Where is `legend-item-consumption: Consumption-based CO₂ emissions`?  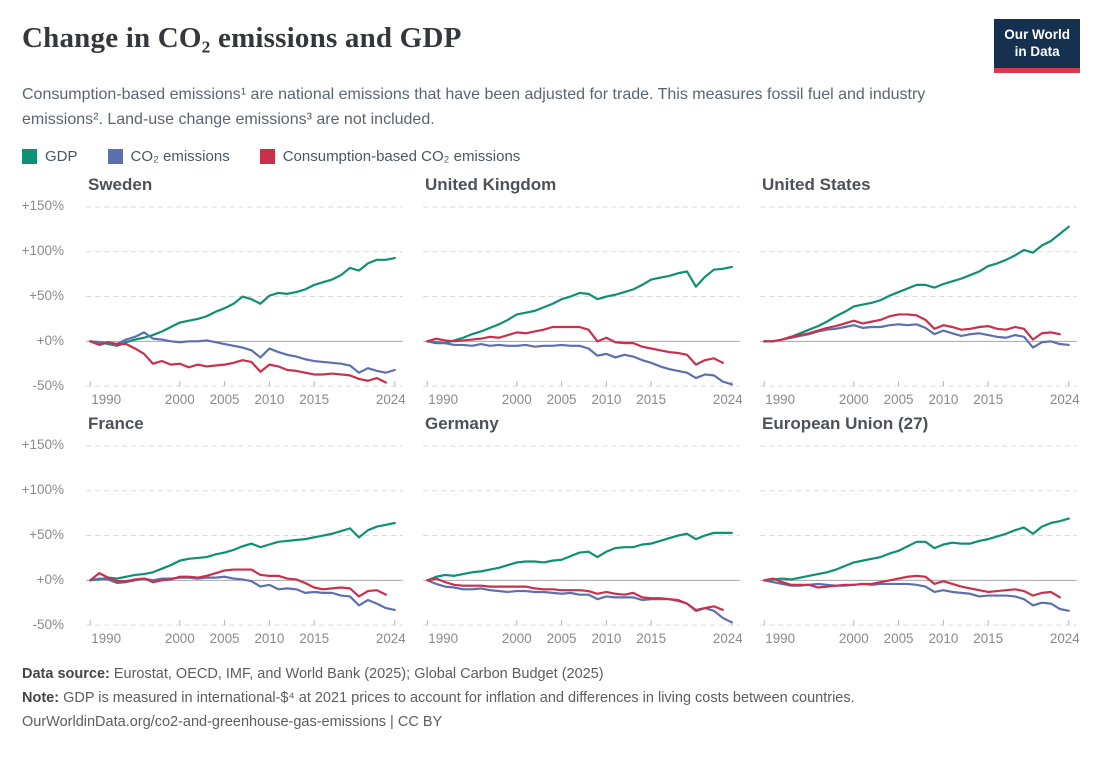 legend-item-consumption: Consumption-based CO₂ emissions is located at coordinates (390, 157).